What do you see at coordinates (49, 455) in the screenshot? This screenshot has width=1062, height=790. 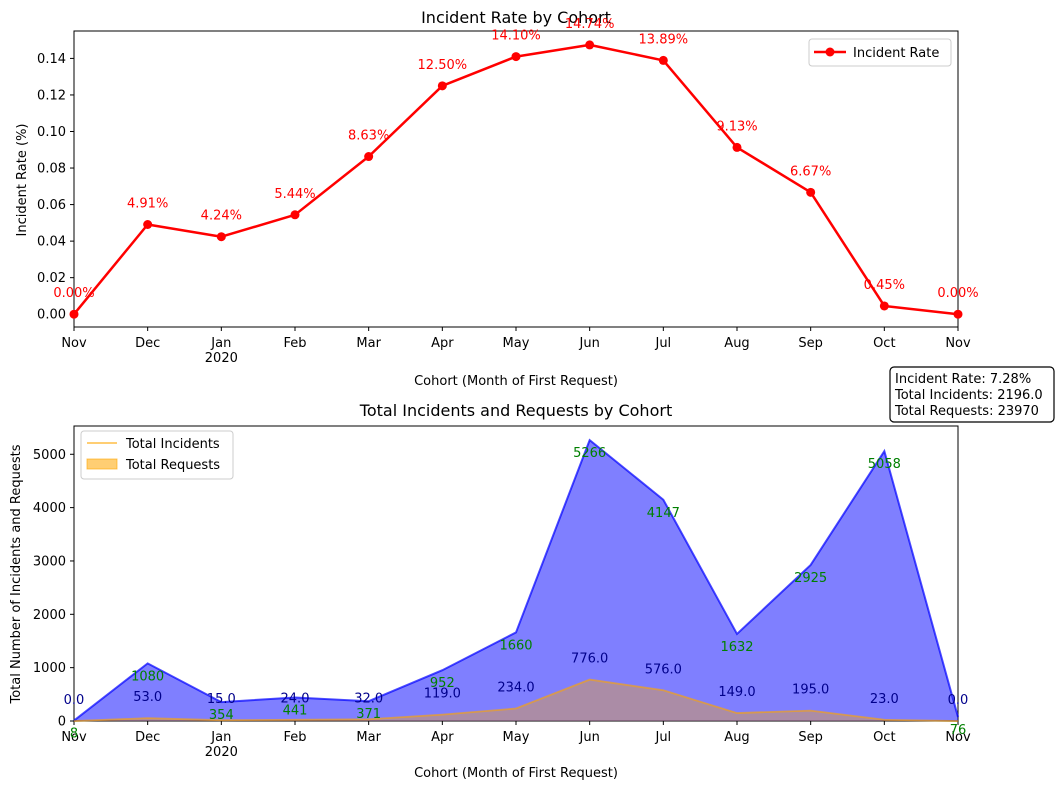 I see `y-tick-label: 5000` at bounding box center [49, 455].